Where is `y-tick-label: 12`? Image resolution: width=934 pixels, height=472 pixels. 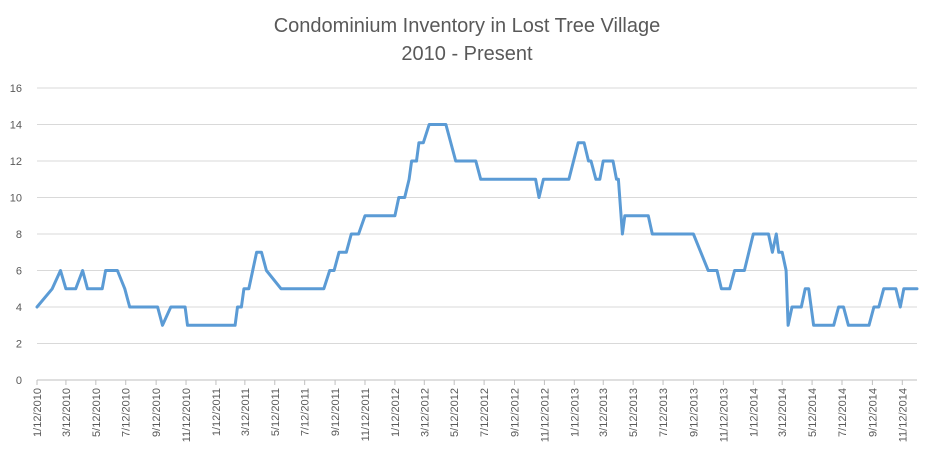
y-tick-label: 12 is located at coordinates (16, 162).